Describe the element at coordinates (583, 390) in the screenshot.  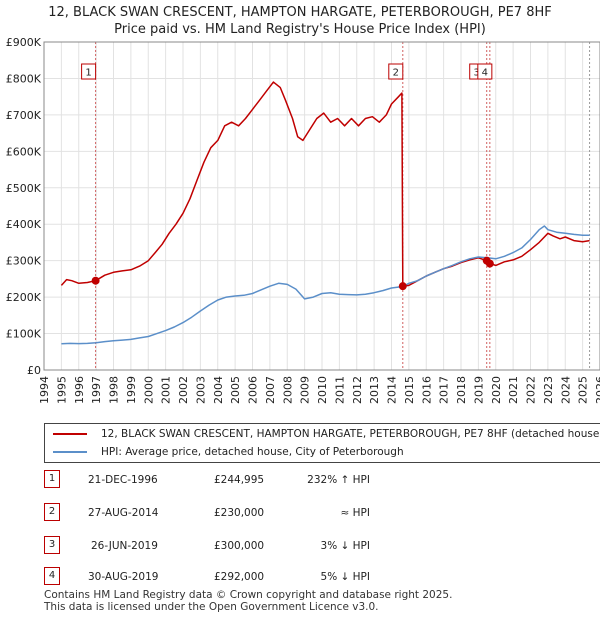
I see `x-tick-label: 2025` at that location.